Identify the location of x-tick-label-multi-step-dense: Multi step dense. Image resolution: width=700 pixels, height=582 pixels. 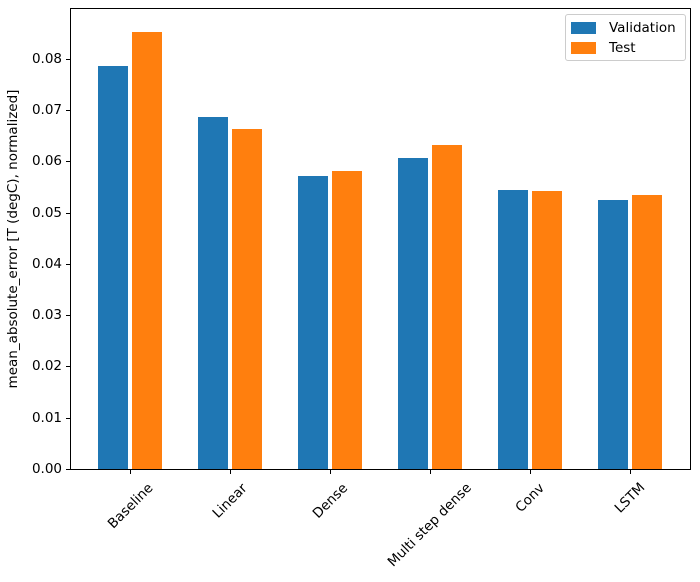
(429, 525).